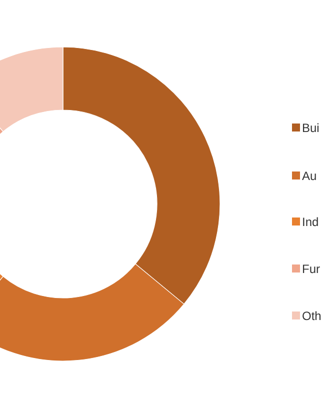 The image size is (324, 405). Describe the element at coordinates (311, 269) in the screenshot. I see `legend-label: Fur` at that location.